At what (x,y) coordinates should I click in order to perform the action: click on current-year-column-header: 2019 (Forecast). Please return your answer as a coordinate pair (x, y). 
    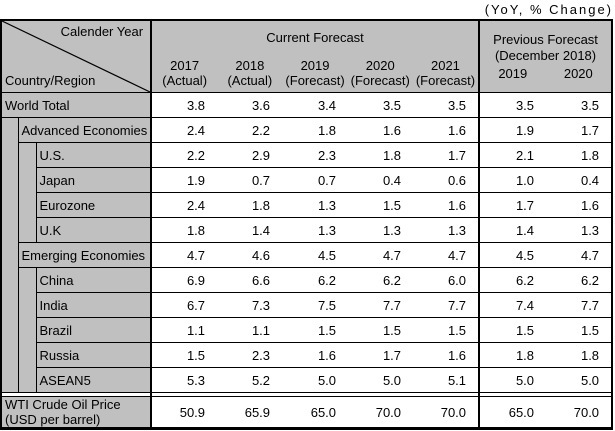
    Looking at the image, I should click on (314, 73).